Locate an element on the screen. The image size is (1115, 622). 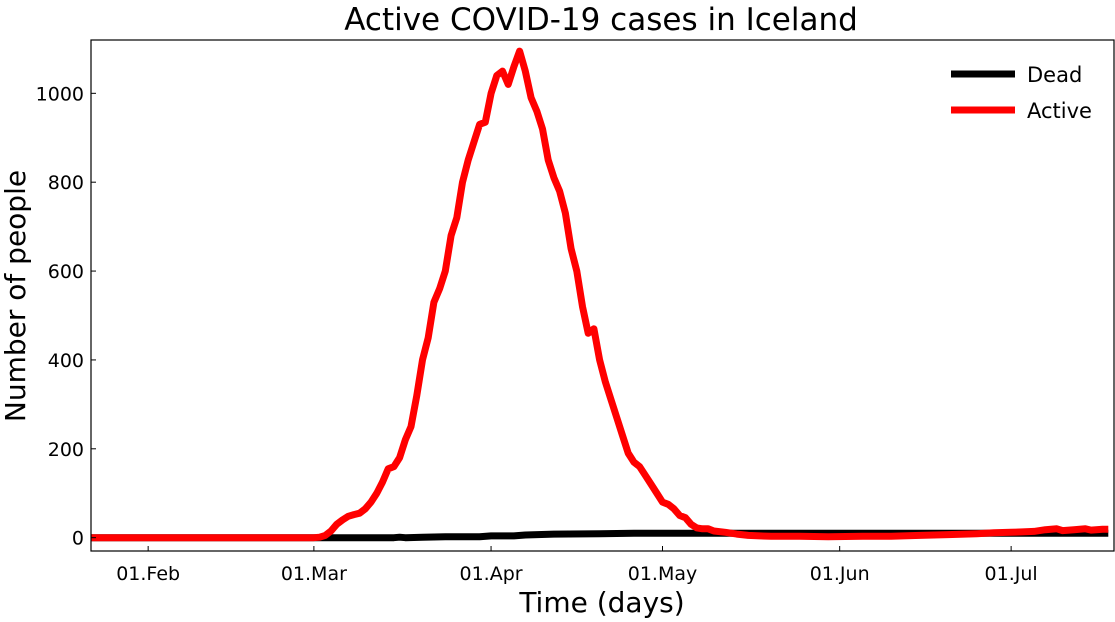
x-tick-label: 01.Mar is located at coordinates (314, 574).